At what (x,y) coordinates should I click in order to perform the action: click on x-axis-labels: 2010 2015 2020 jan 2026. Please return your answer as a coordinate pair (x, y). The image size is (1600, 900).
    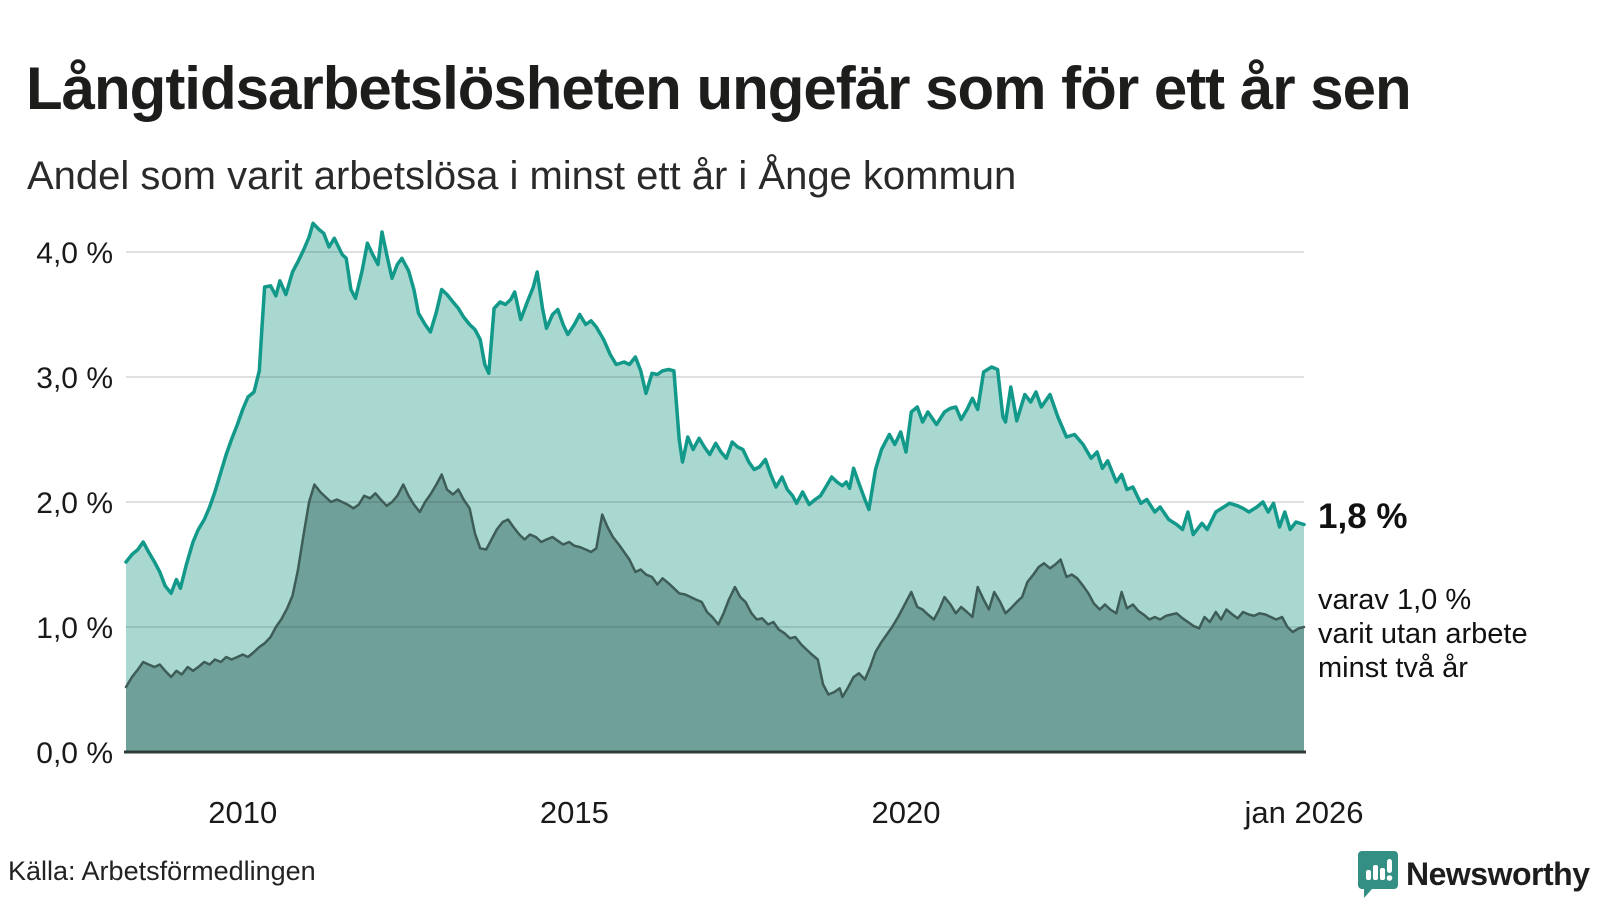
    Looking at the image, I should click on (785, 812).